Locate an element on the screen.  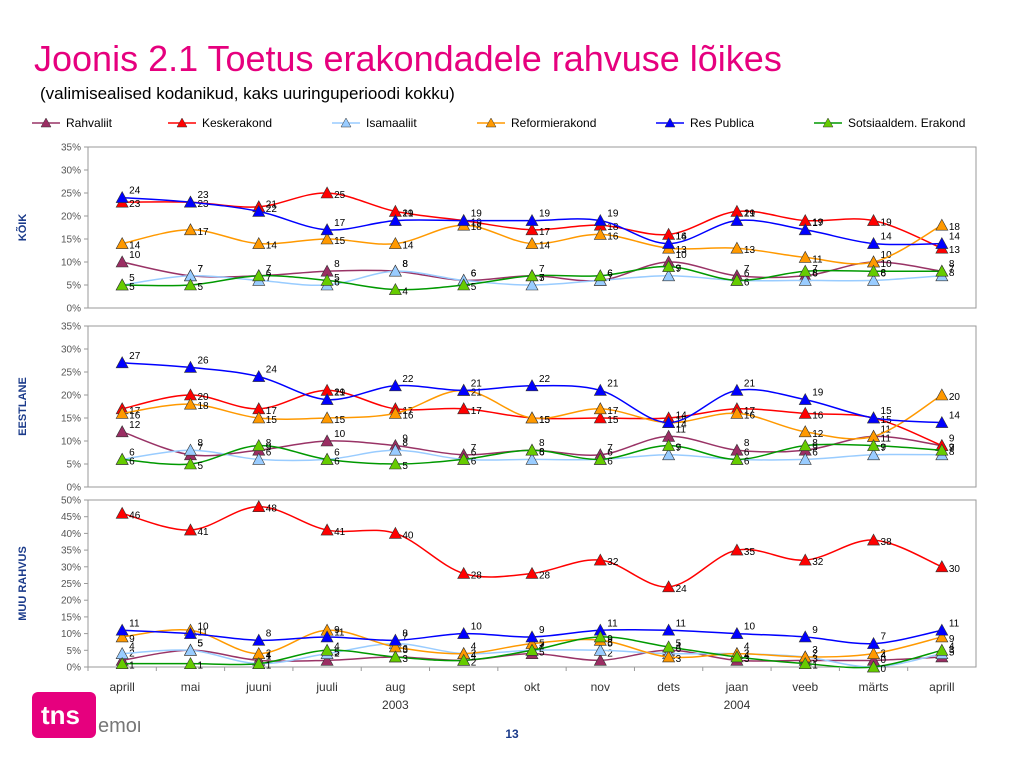
data-label: 1 is located at coordinates (269, 657).